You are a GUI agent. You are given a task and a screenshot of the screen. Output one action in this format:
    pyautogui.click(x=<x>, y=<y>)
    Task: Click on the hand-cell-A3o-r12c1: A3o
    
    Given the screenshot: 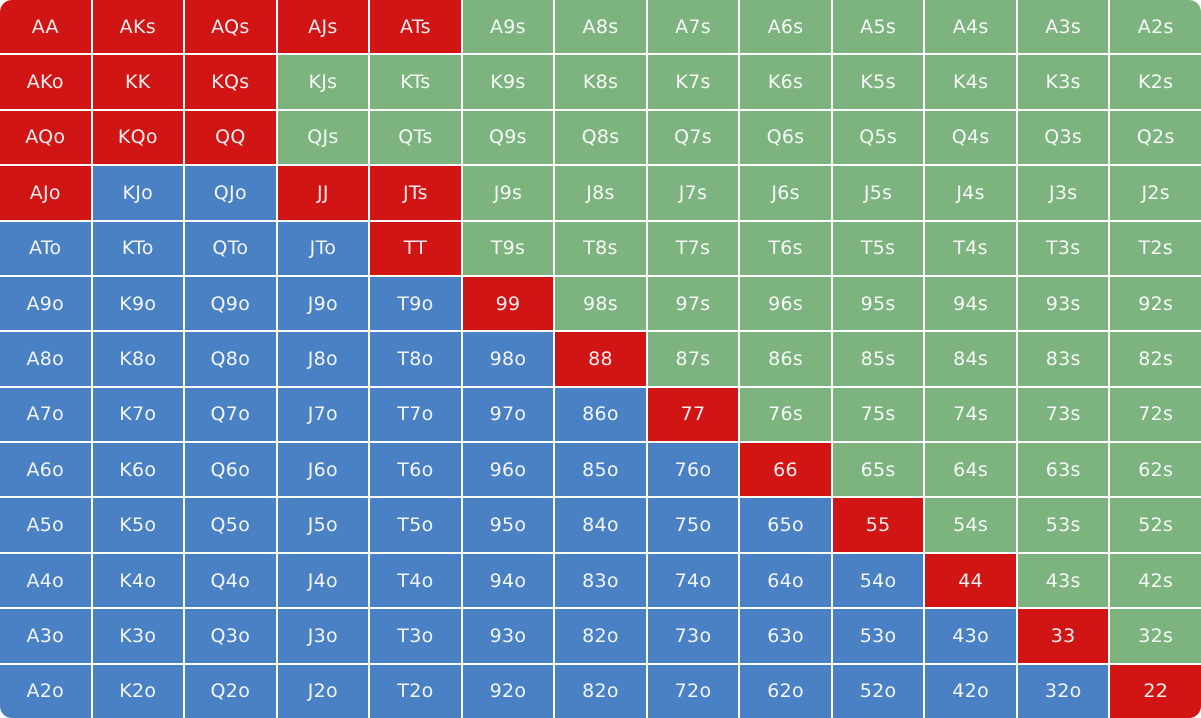 What is the action you would take?
    pyautogui.click(x=45, y=636)
    